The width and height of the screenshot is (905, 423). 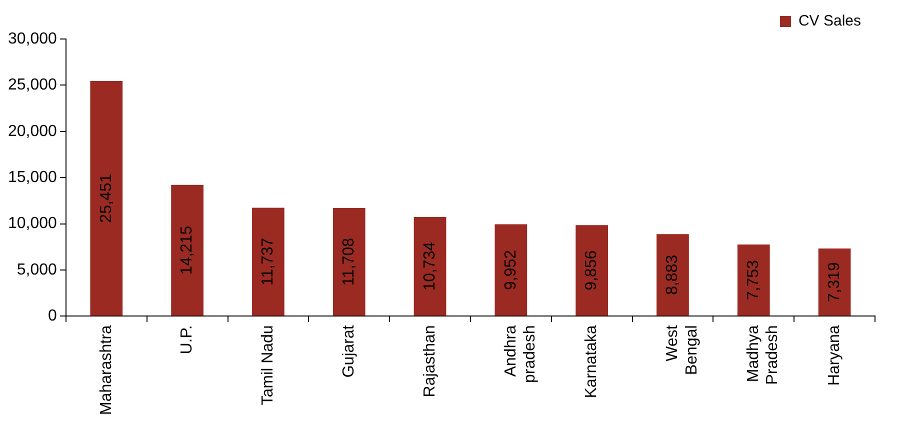 I want to click on data-label: 25,451, so click(x=106, y=198).